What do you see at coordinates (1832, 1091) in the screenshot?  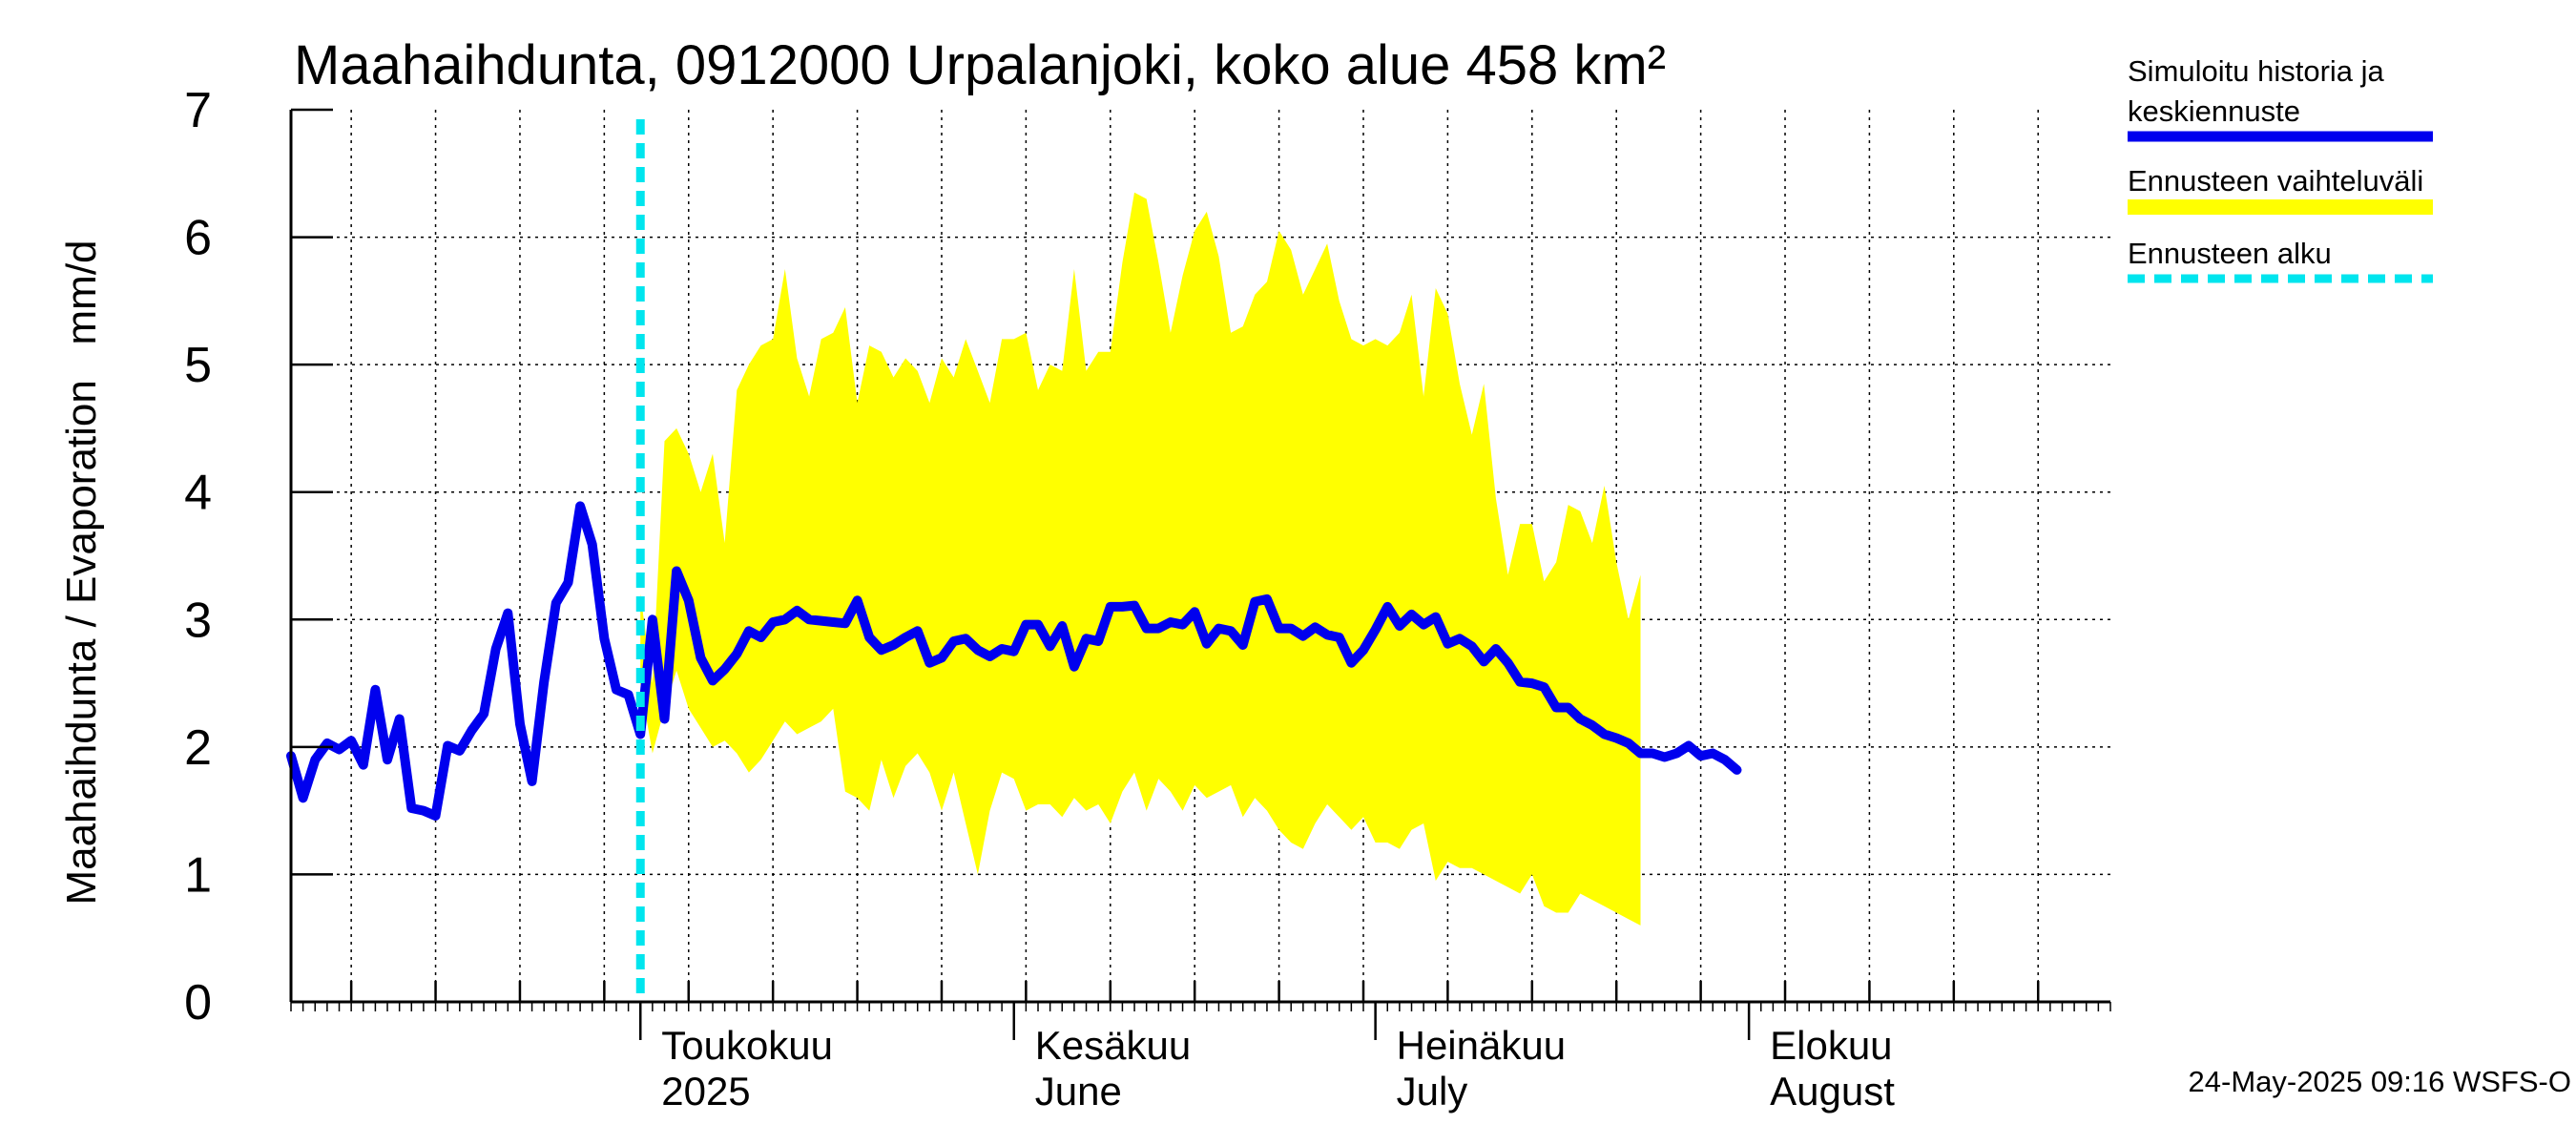 I see `x-month-label-secondary: August` at bounding box center [1832, 1091].